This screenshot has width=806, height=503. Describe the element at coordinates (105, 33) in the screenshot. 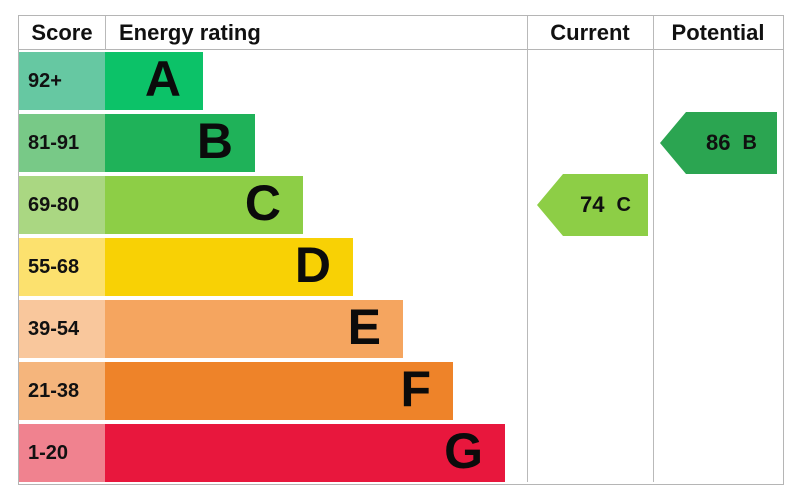

I see `score-column-divider` at that location.